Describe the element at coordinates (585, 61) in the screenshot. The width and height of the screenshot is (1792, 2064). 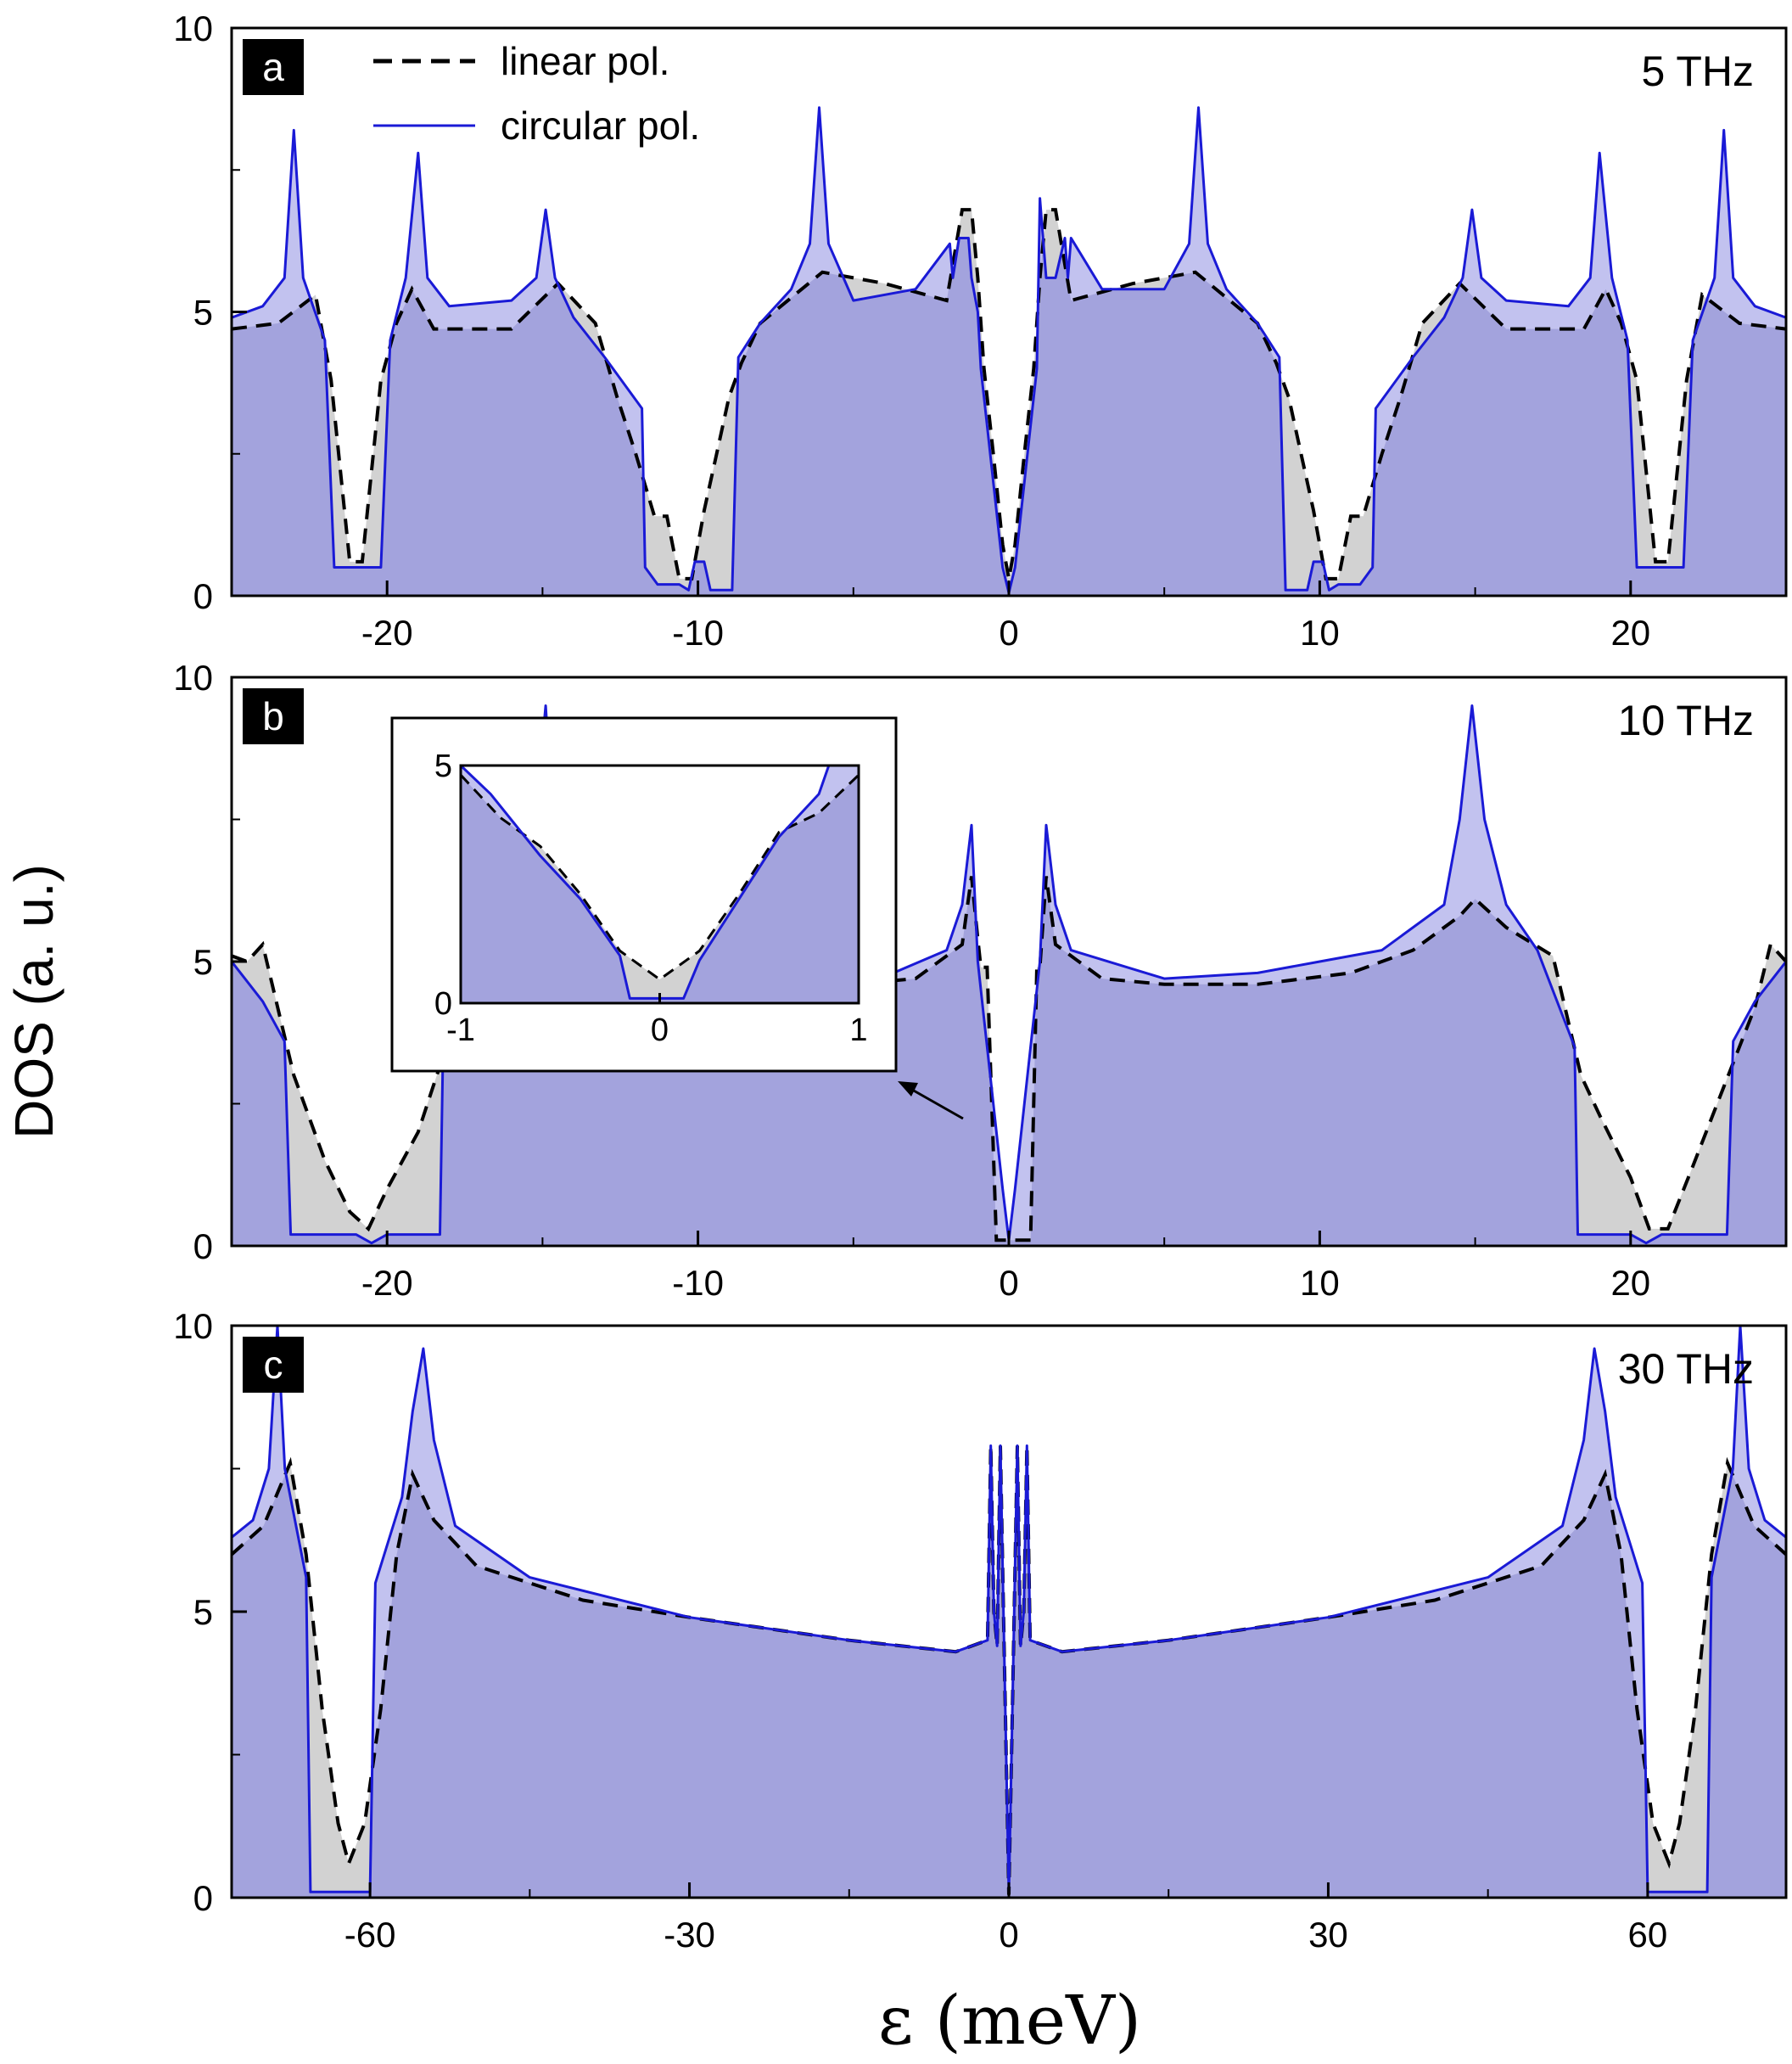
I see `legend-linear-label: linear pol.` at that location.